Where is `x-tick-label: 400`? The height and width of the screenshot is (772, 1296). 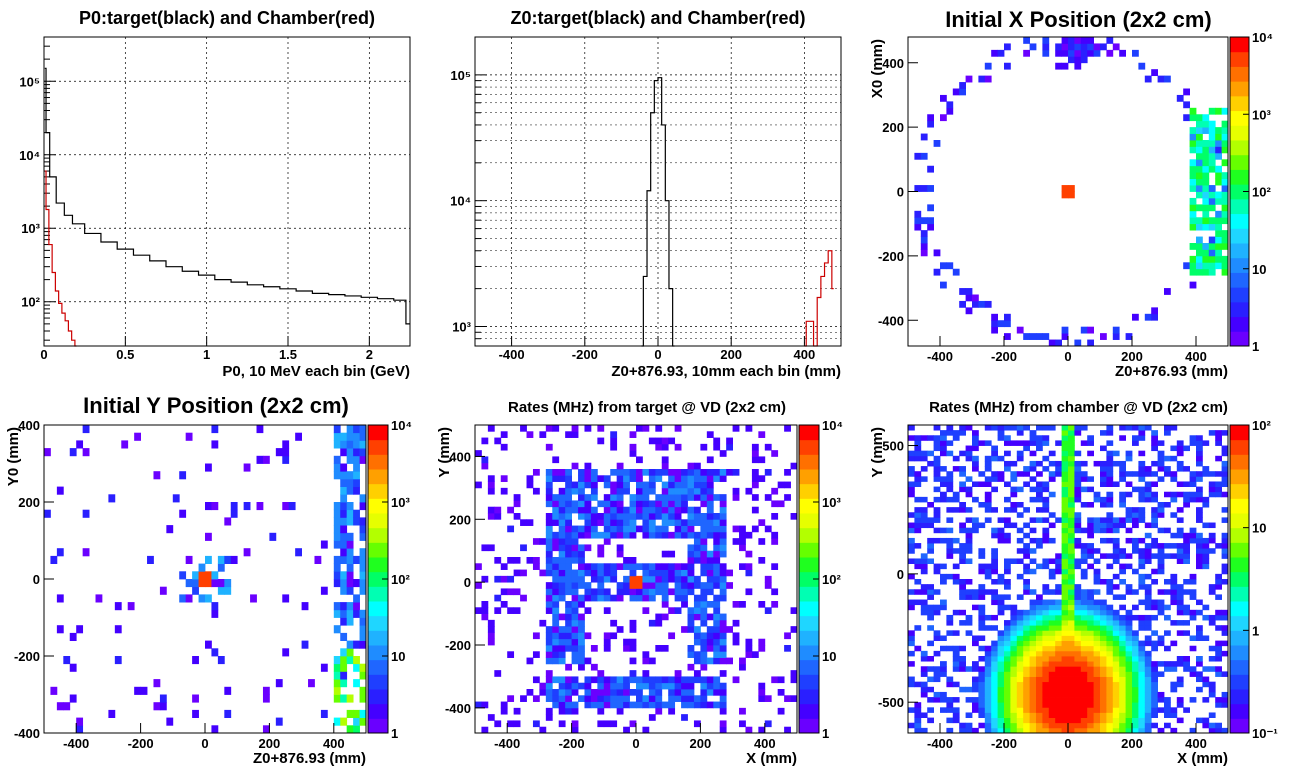
x-tick-label: 400 is located at coordinates (1196, 356).